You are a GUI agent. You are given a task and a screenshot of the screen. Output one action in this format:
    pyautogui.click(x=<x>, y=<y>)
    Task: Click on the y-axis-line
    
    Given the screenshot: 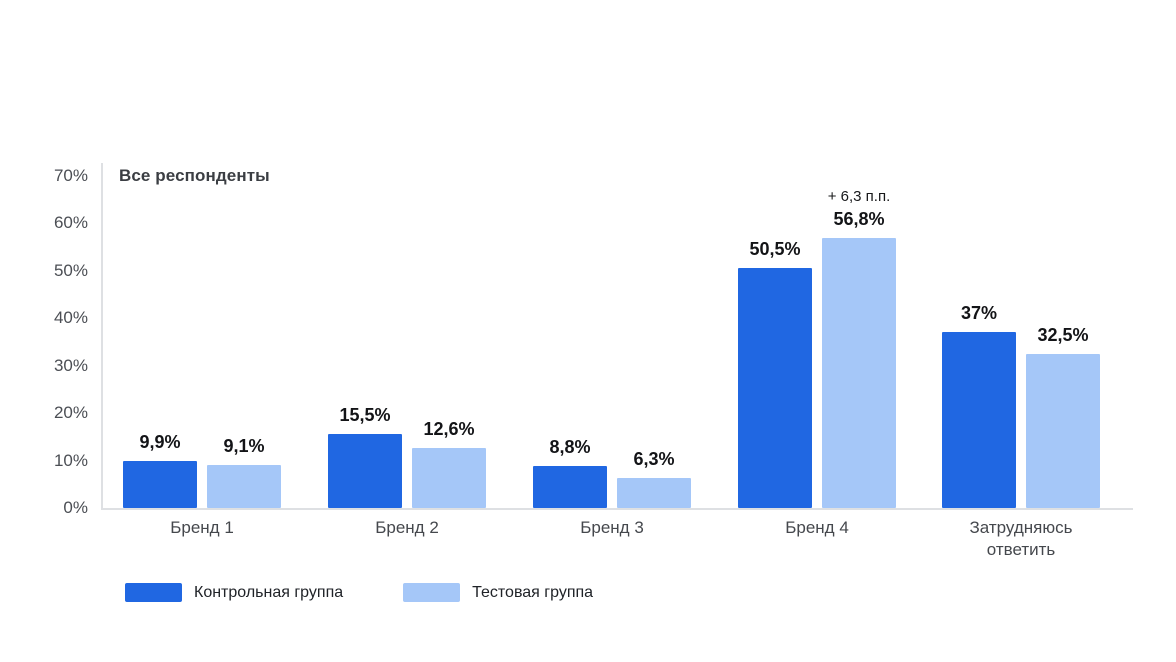 What is the action you would take?
    pyautogui.click(x=102, y=335)
    